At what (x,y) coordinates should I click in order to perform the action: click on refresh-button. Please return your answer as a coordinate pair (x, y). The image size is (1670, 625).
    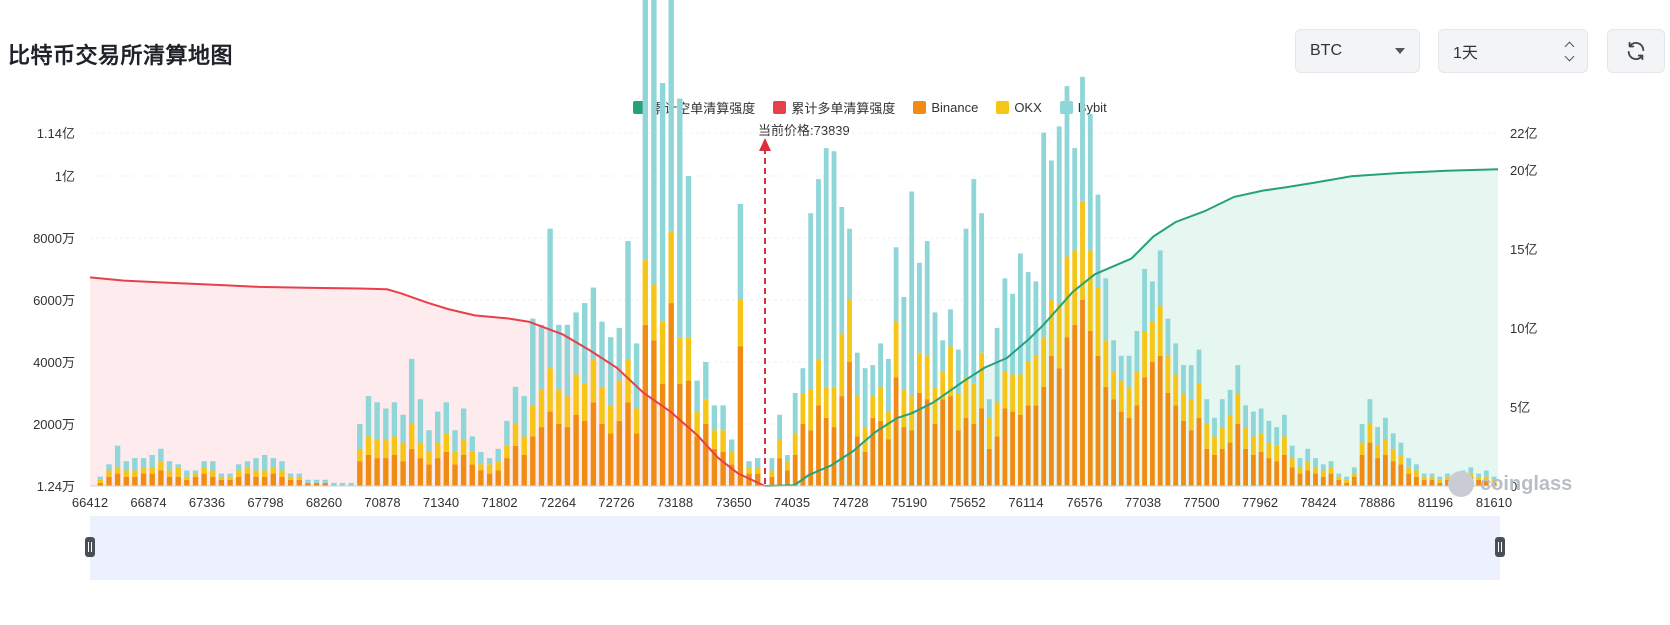
    Looking at the image, I should click on (1636, 51).